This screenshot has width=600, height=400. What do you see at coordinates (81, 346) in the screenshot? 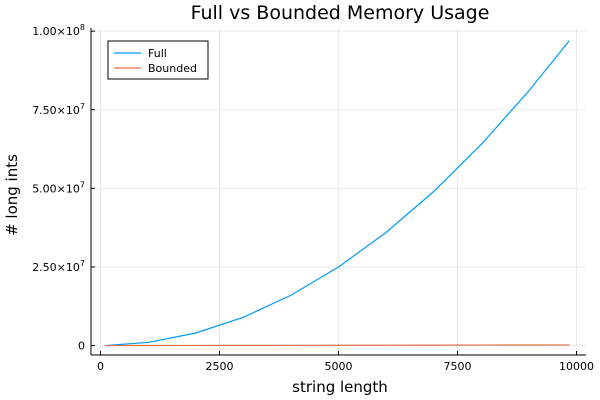
I see `y-tick-label-0: 0` at bounding box center [81, 346].